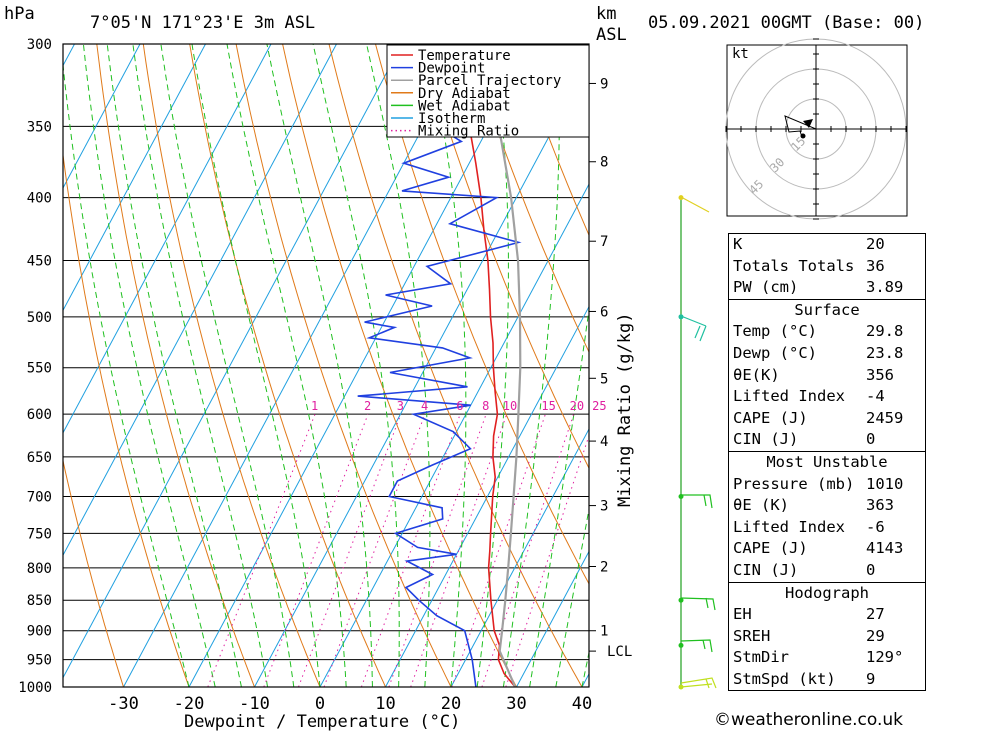 This screenshot has height=733, width=1000. I want to click on pressure-tick-label: 650, so click(39, 458).